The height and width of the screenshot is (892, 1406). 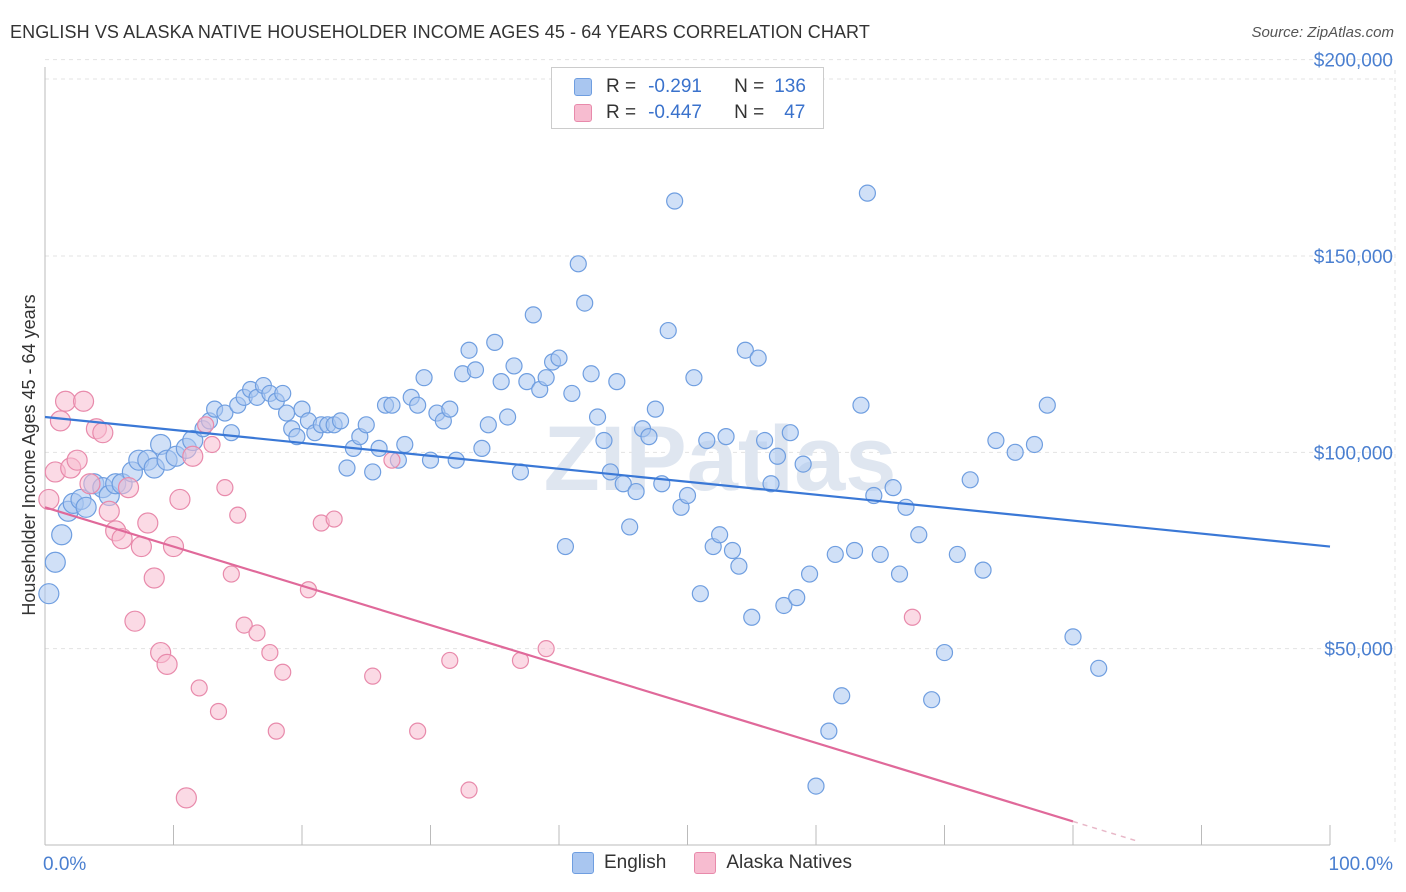 I want to click on y-tick-label: $200,000, so click(x=1353, y=61).